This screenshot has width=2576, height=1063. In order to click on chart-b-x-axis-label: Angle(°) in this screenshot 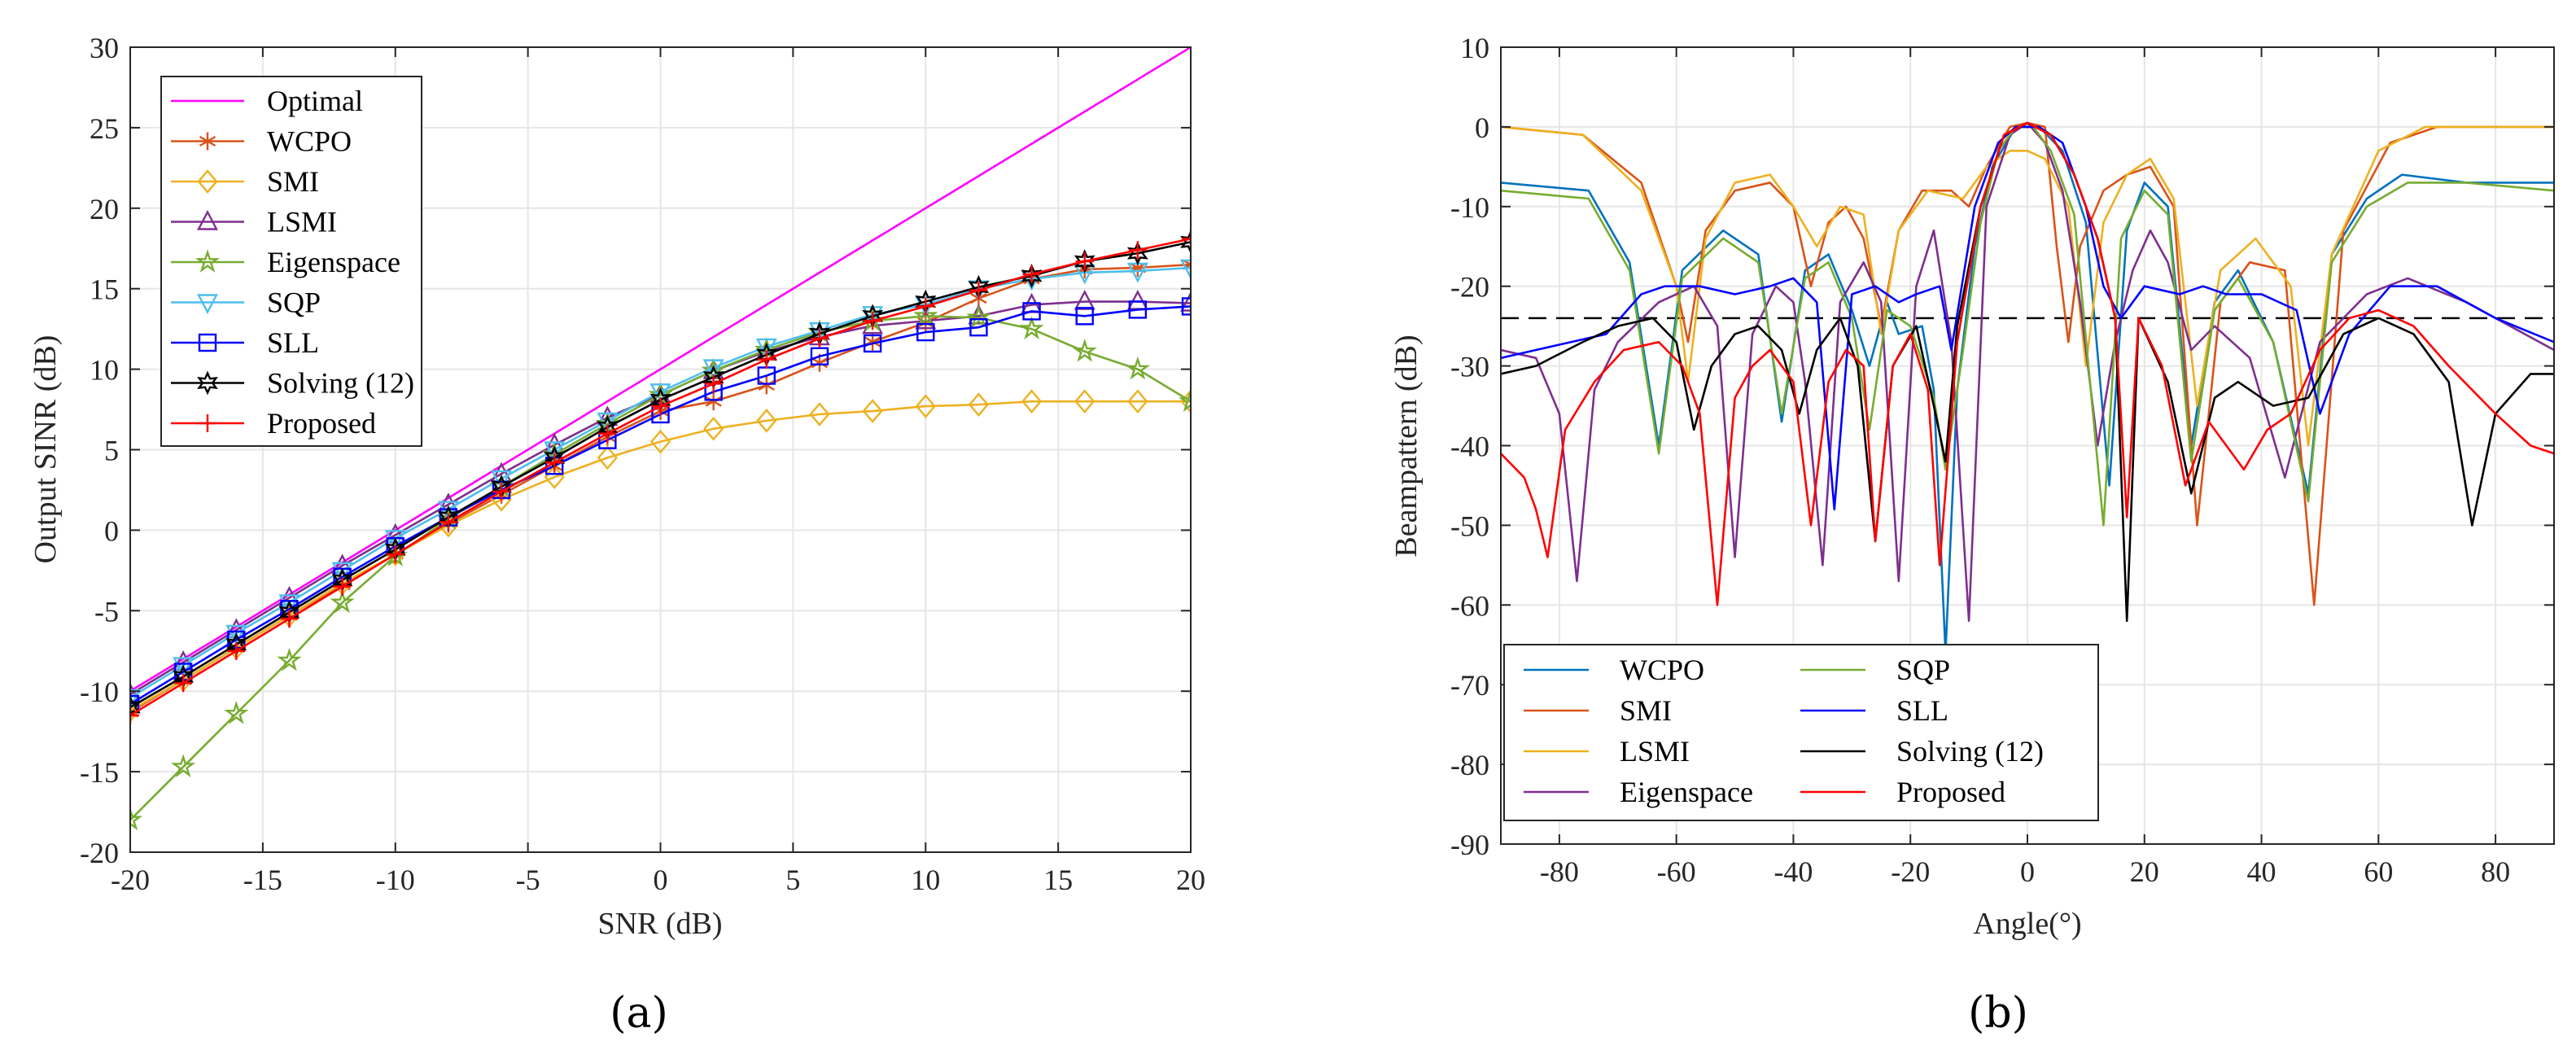, I will do `click(2027, 924)`.